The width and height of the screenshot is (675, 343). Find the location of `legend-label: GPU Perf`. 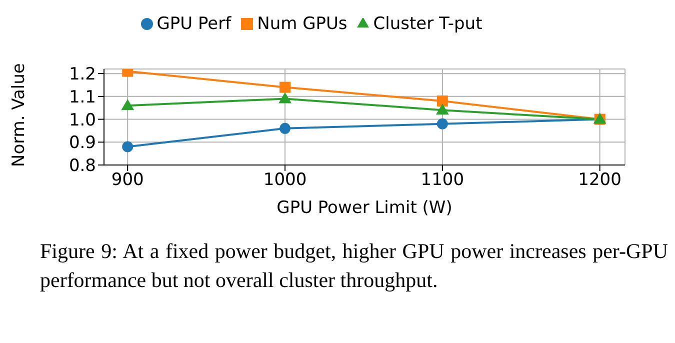

legend-label: GPU Perf is located at coordinates (194, 24).